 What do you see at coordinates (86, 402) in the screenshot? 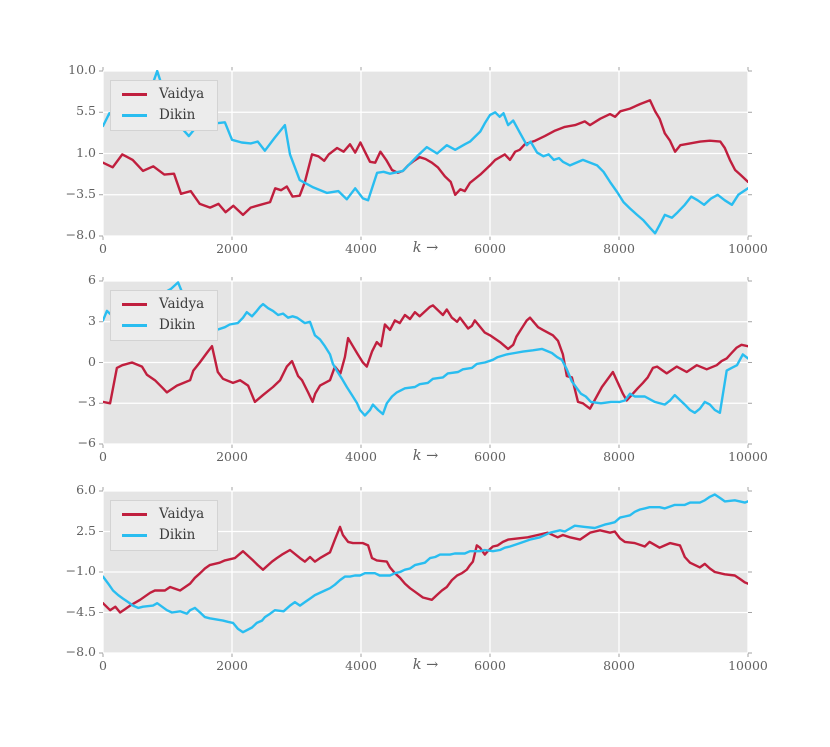
I see `y-tick-label: −3` at bounding box center [86, 402].